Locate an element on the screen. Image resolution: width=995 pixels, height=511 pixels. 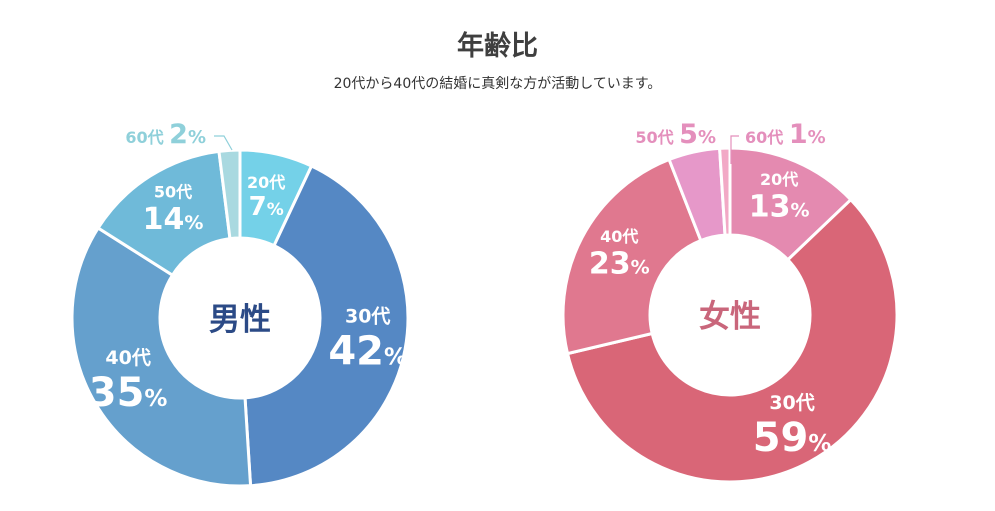
outside-label-male-4: 60代 2% is located at coordinates (165, 134).